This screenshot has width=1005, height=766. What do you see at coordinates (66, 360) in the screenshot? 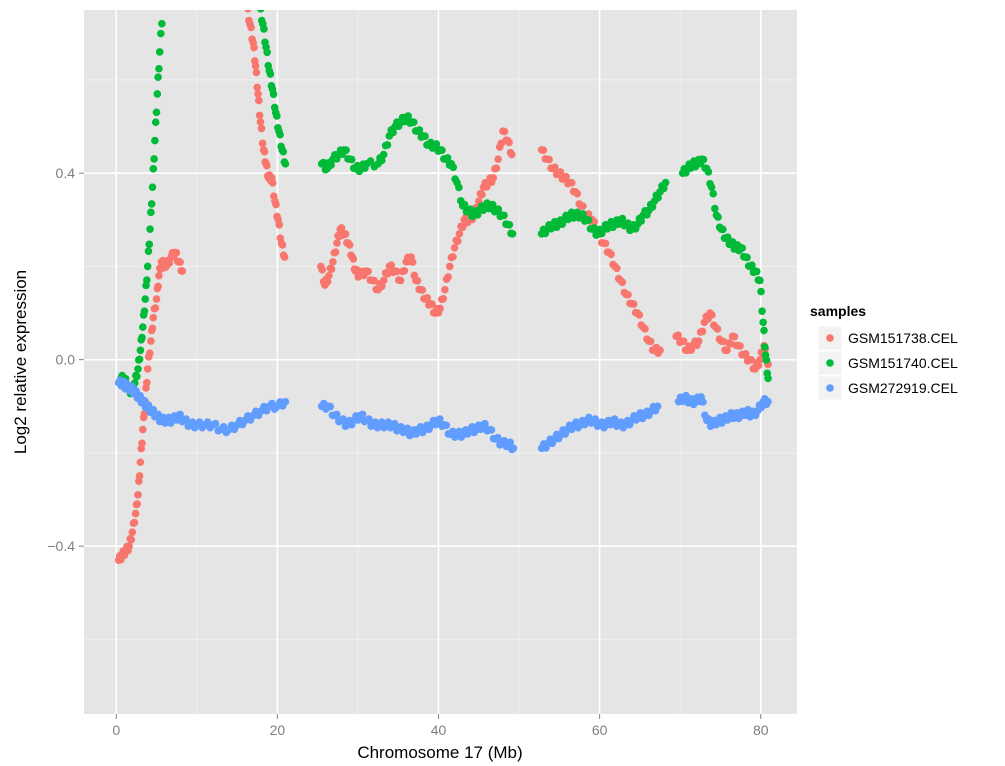
I see `y-tick-label: 0.0` at bounding box center [66, 360].